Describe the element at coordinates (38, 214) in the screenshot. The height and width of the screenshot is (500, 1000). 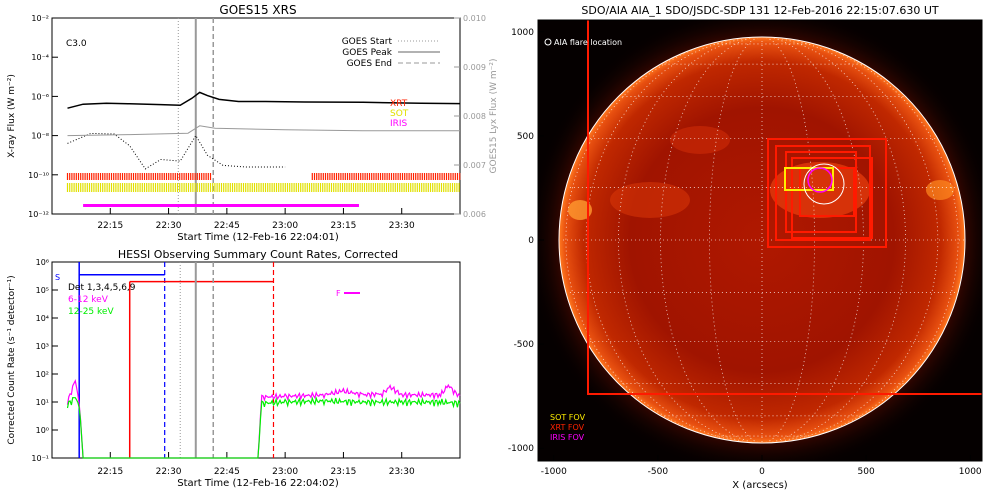
I see `goes-y-tick-label: 10⁻¹²` at that location.